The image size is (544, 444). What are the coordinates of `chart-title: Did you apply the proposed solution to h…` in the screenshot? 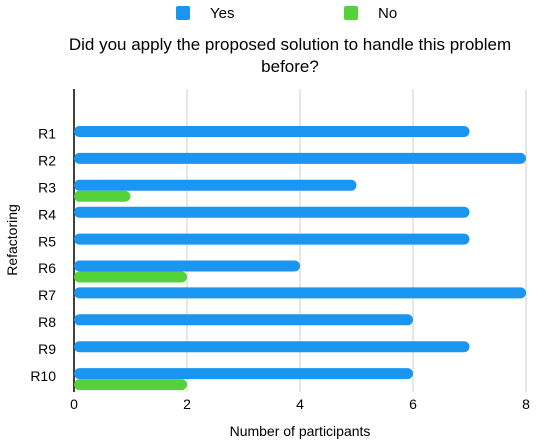 It's located at (290, 55).